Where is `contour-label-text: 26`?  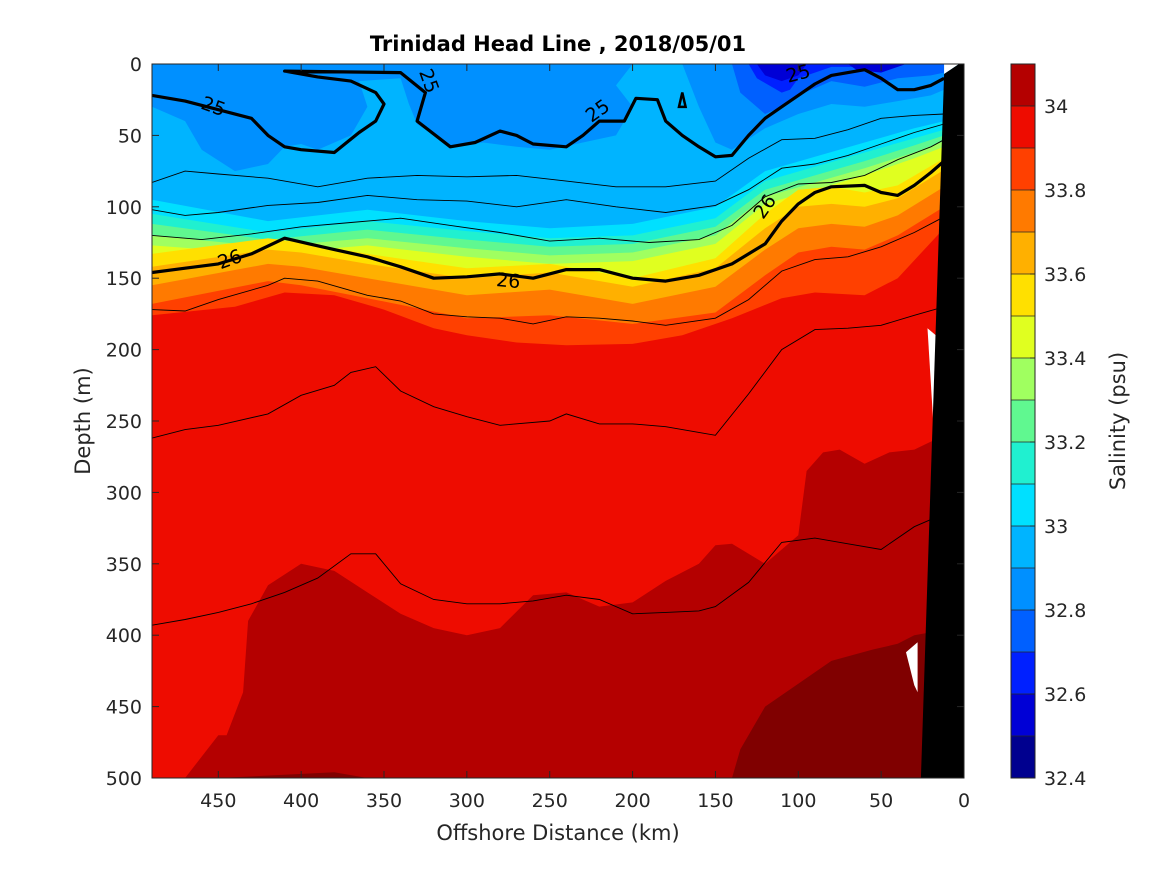
contour-label-text: 26 is located at coordinates (508, 281).